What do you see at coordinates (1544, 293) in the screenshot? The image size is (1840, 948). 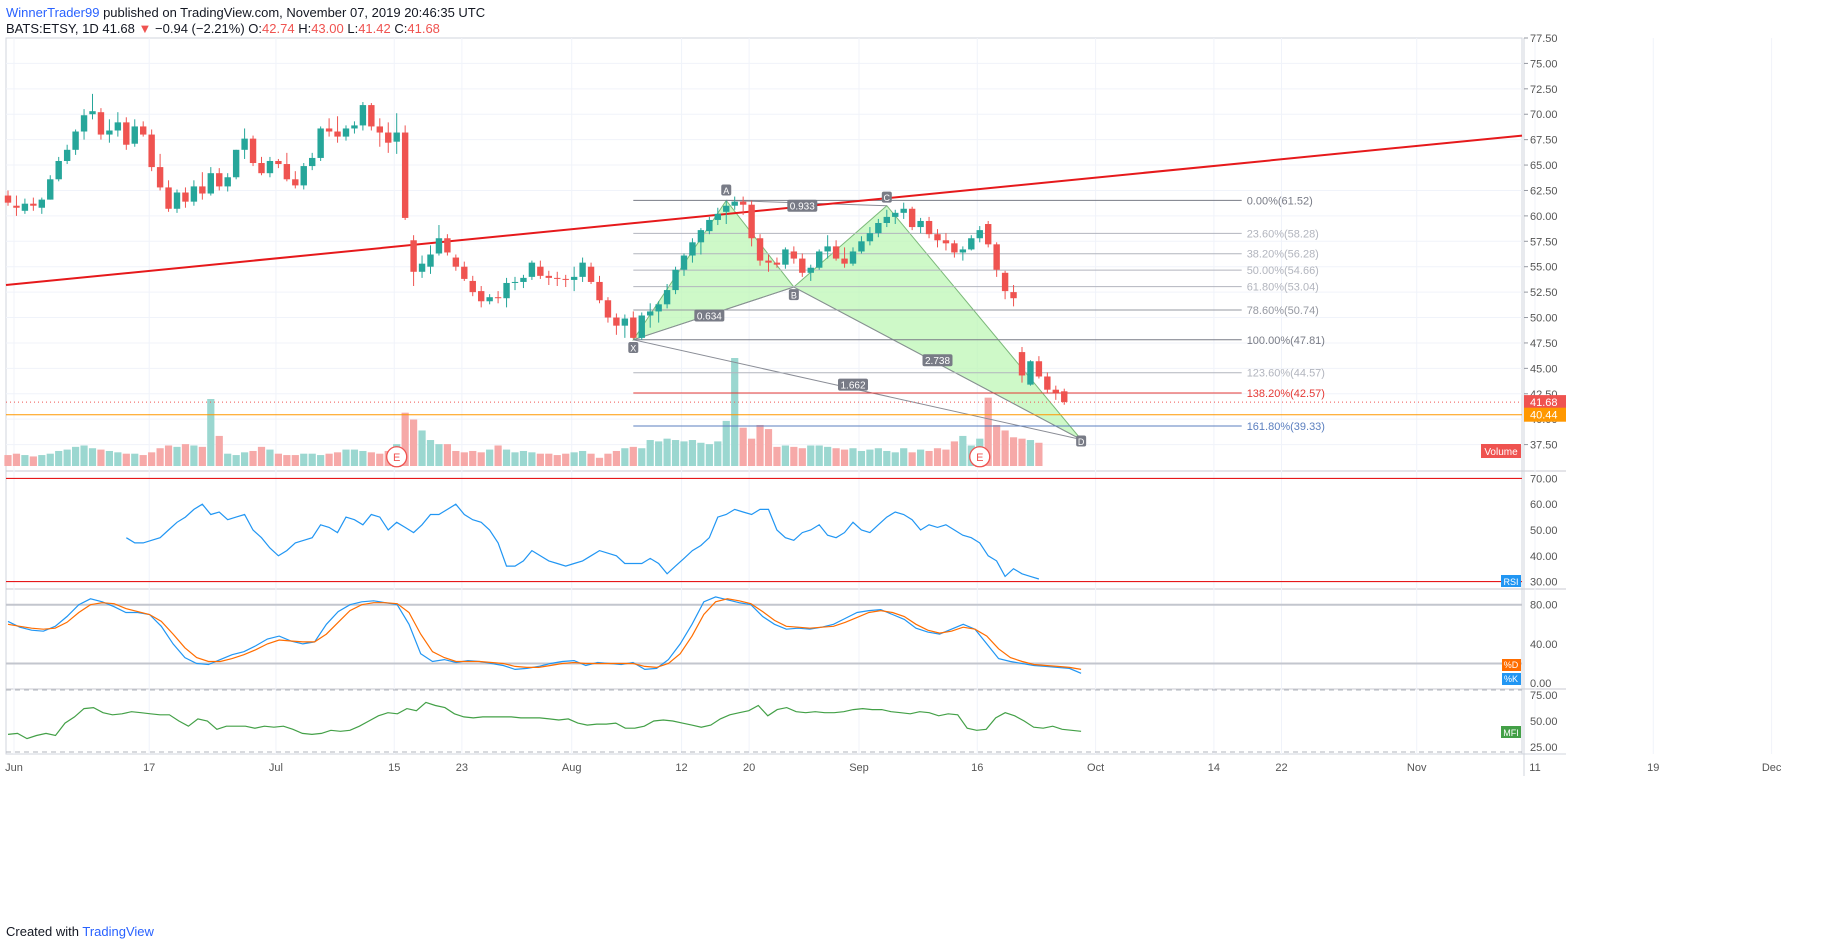 I see `price-tick-label: 52.50` at bounding box center [1544, 293].